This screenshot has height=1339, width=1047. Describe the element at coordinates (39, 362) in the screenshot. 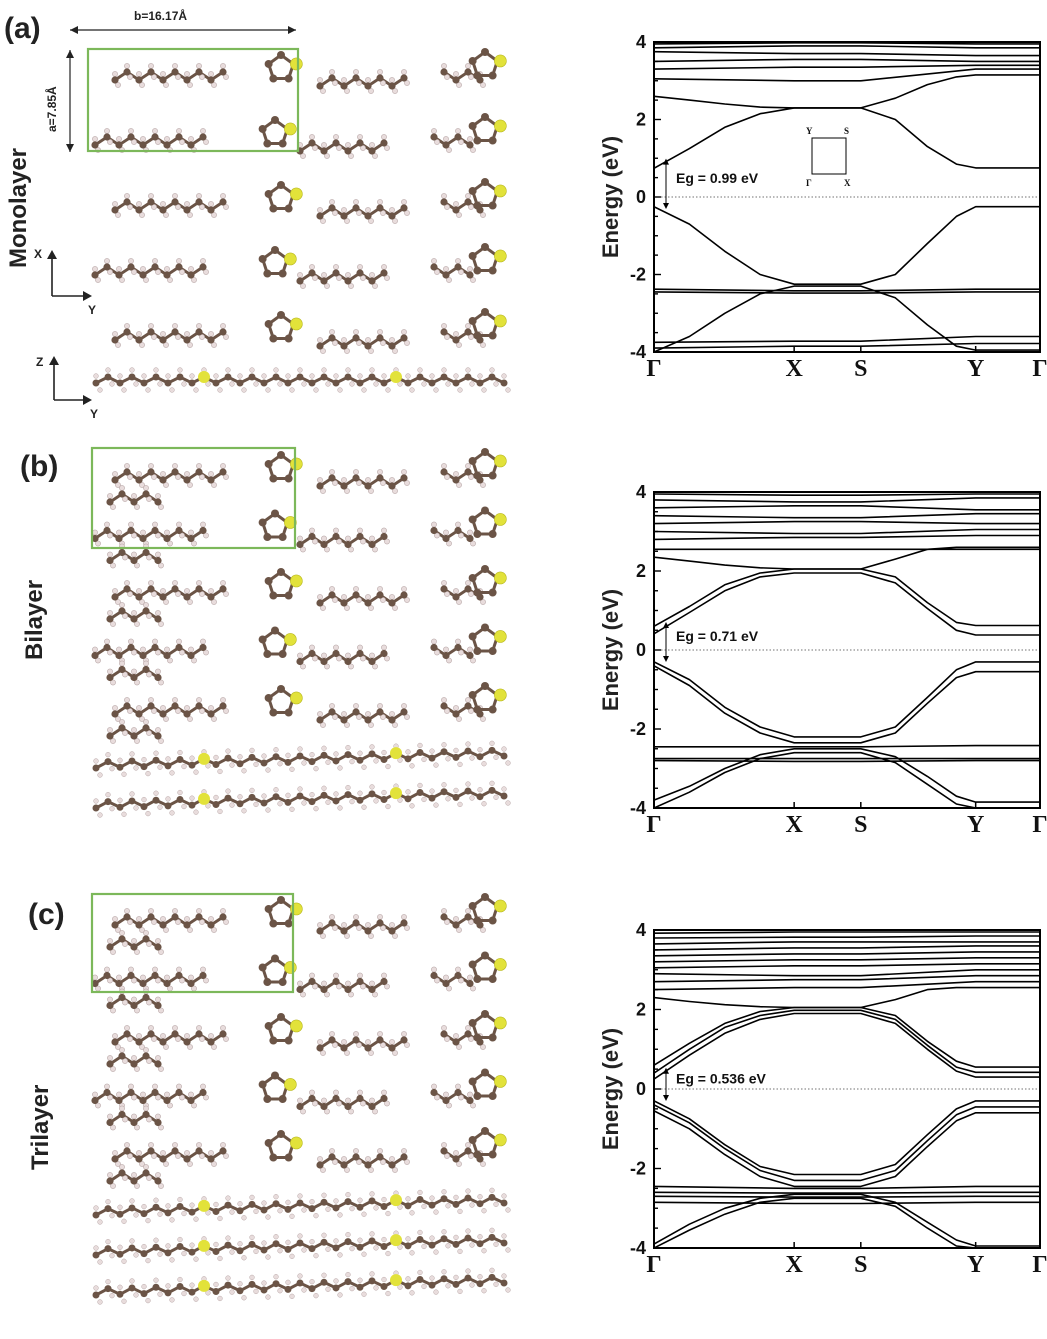

I see `axis-z-label: Z` at that location.